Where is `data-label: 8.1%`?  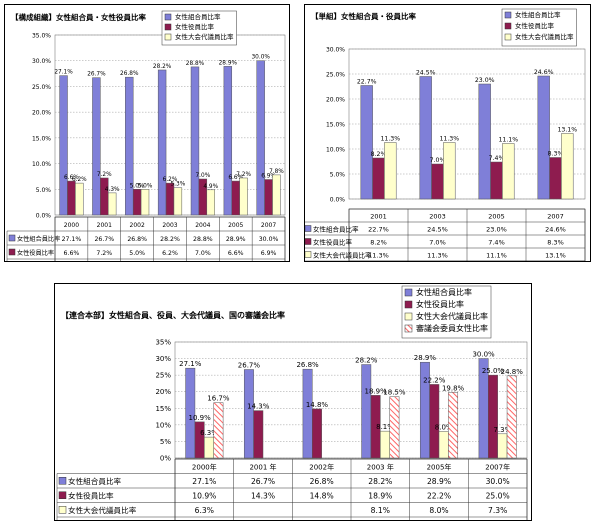
data-label: 8.1% is located at coordinates (385, 427).